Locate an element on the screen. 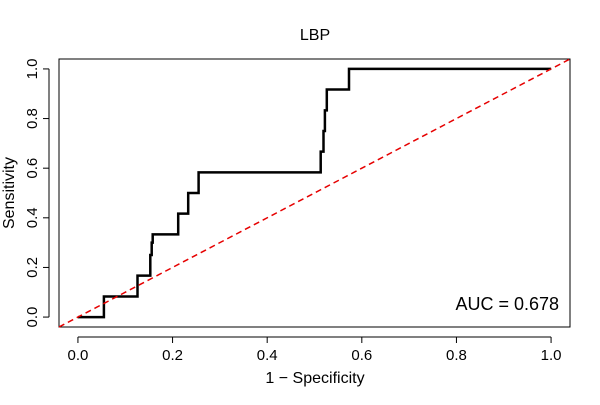 The image size is (600, 405). y-tick-label: 0.2 is located at coordinates (32, 267).